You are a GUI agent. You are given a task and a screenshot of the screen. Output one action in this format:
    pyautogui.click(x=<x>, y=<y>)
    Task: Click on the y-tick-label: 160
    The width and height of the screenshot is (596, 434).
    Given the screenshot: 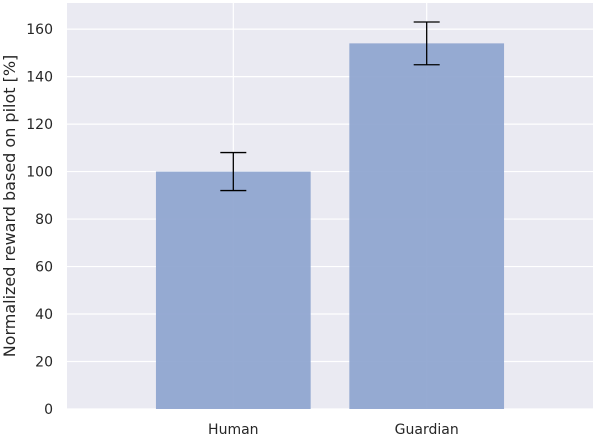 What is the action you would take?
    pyautogui.click(x=39, y=30)
    